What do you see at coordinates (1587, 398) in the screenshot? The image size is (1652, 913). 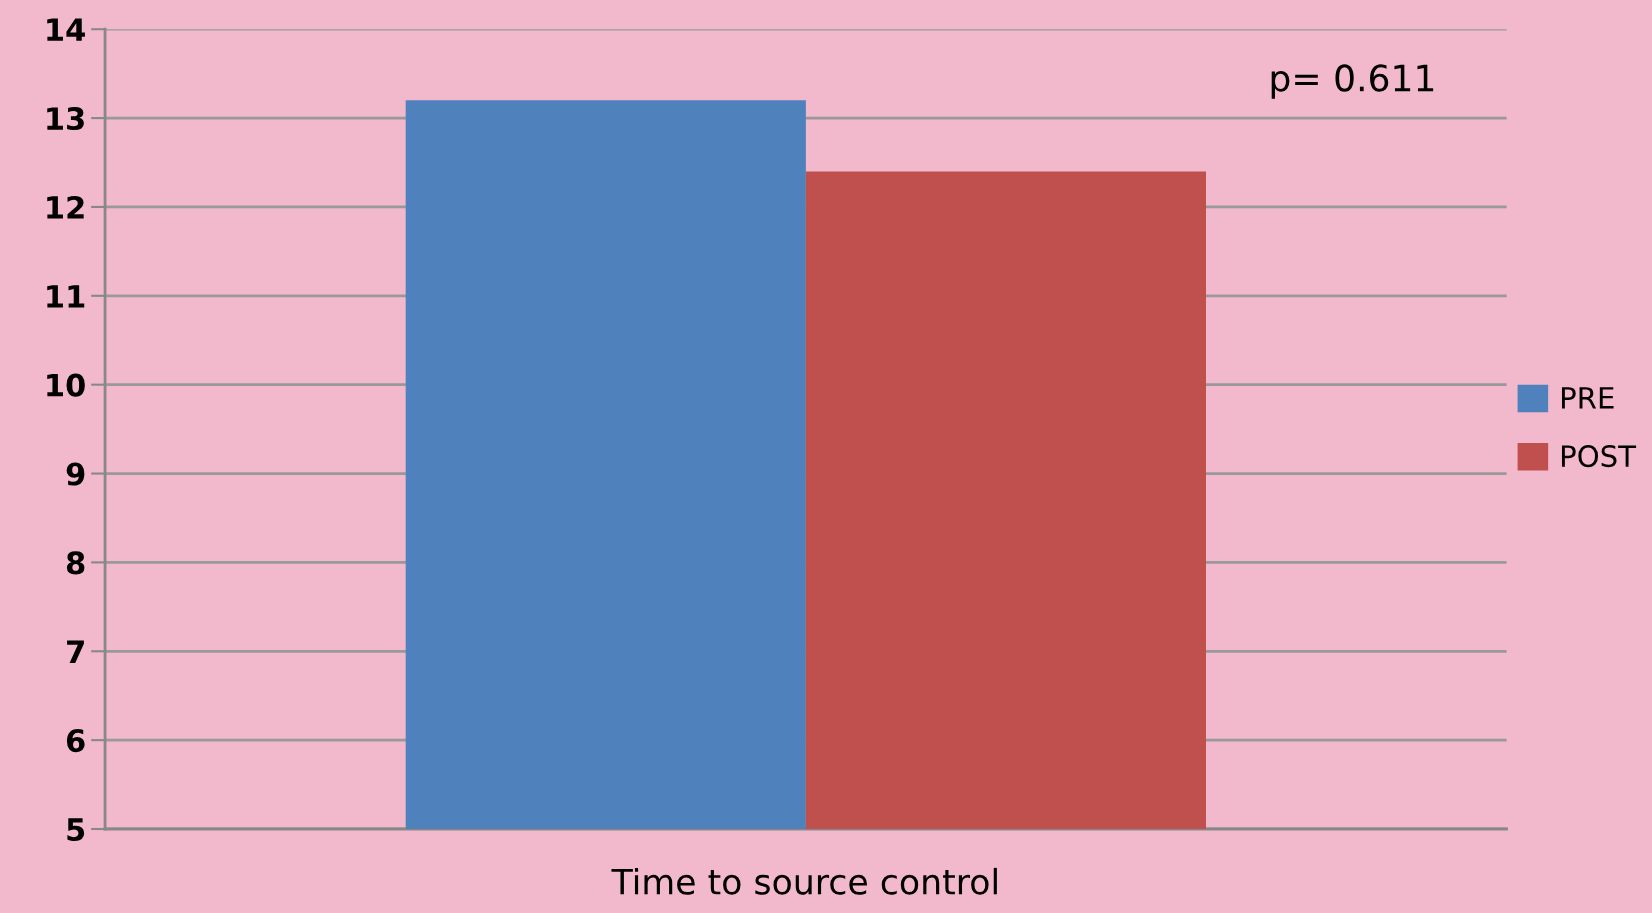 I see `legend-label: PRE` at bounding box center [1587, 398].